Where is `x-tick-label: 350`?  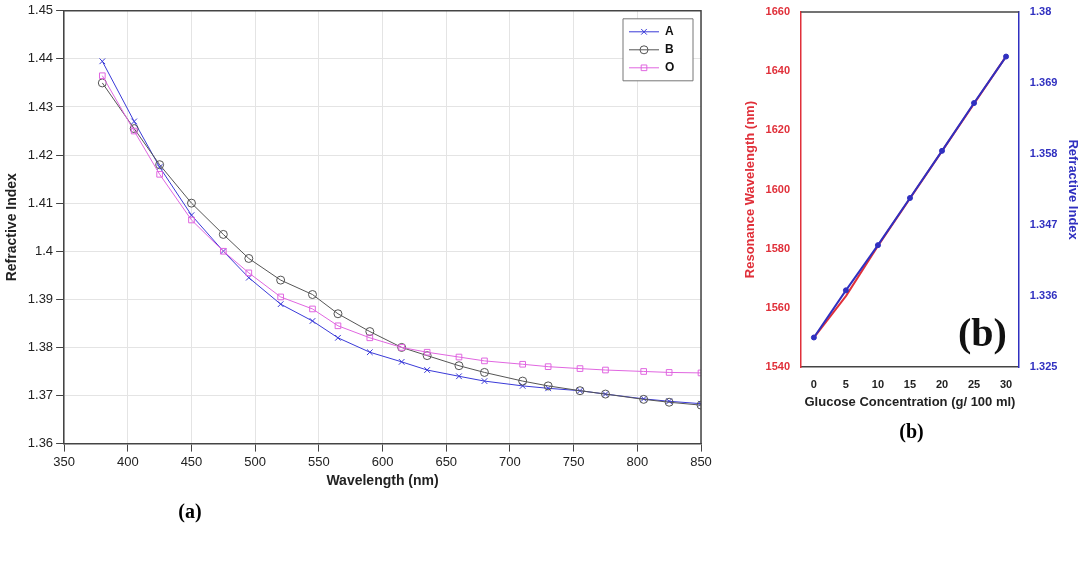 x-tick-label: 350 is located at coordinates (64, 461).